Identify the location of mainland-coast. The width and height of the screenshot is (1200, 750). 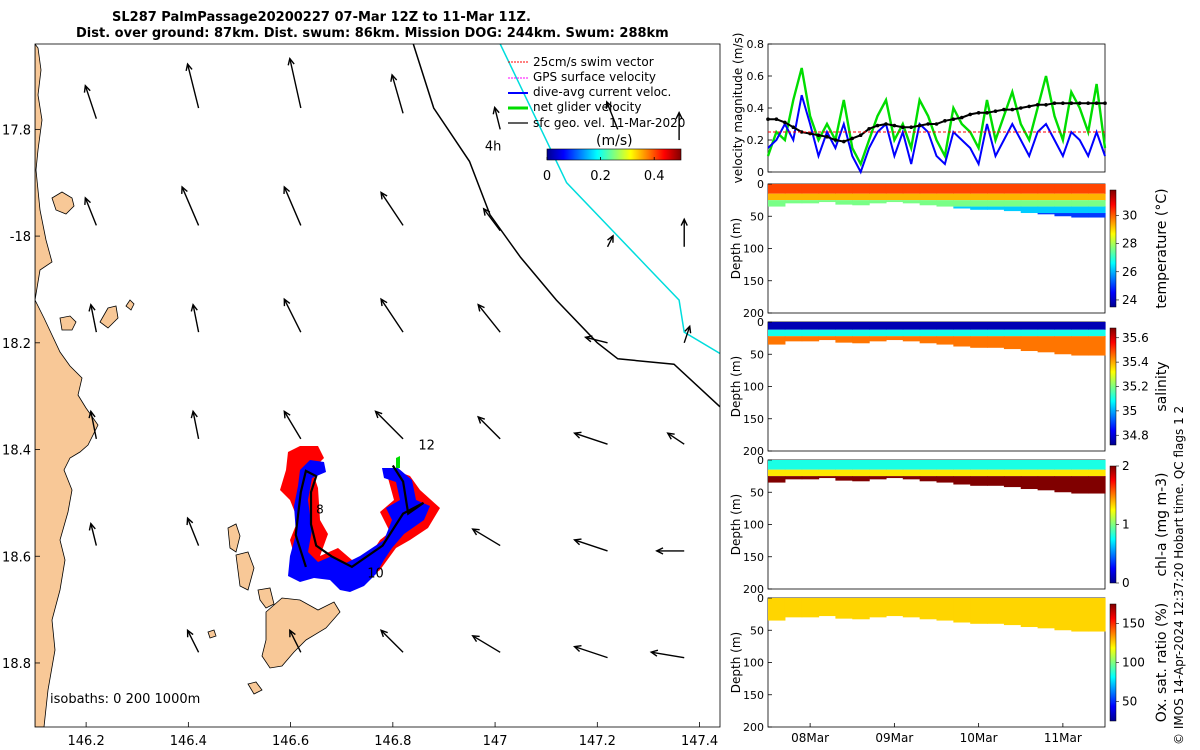
(67, 385).